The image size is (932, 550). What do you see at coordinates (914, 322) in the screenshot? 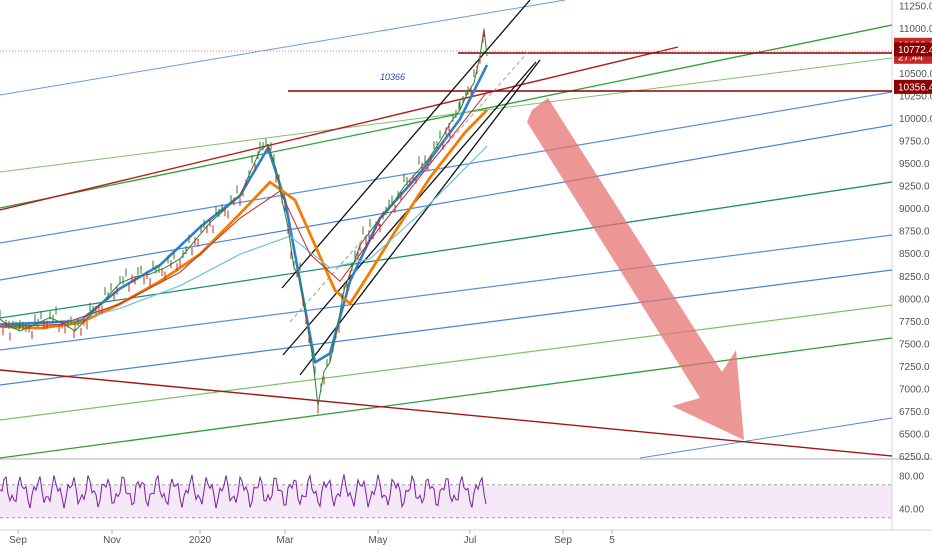
I see `price-tick-label: 7750.0` at bounding box center [914, 322].